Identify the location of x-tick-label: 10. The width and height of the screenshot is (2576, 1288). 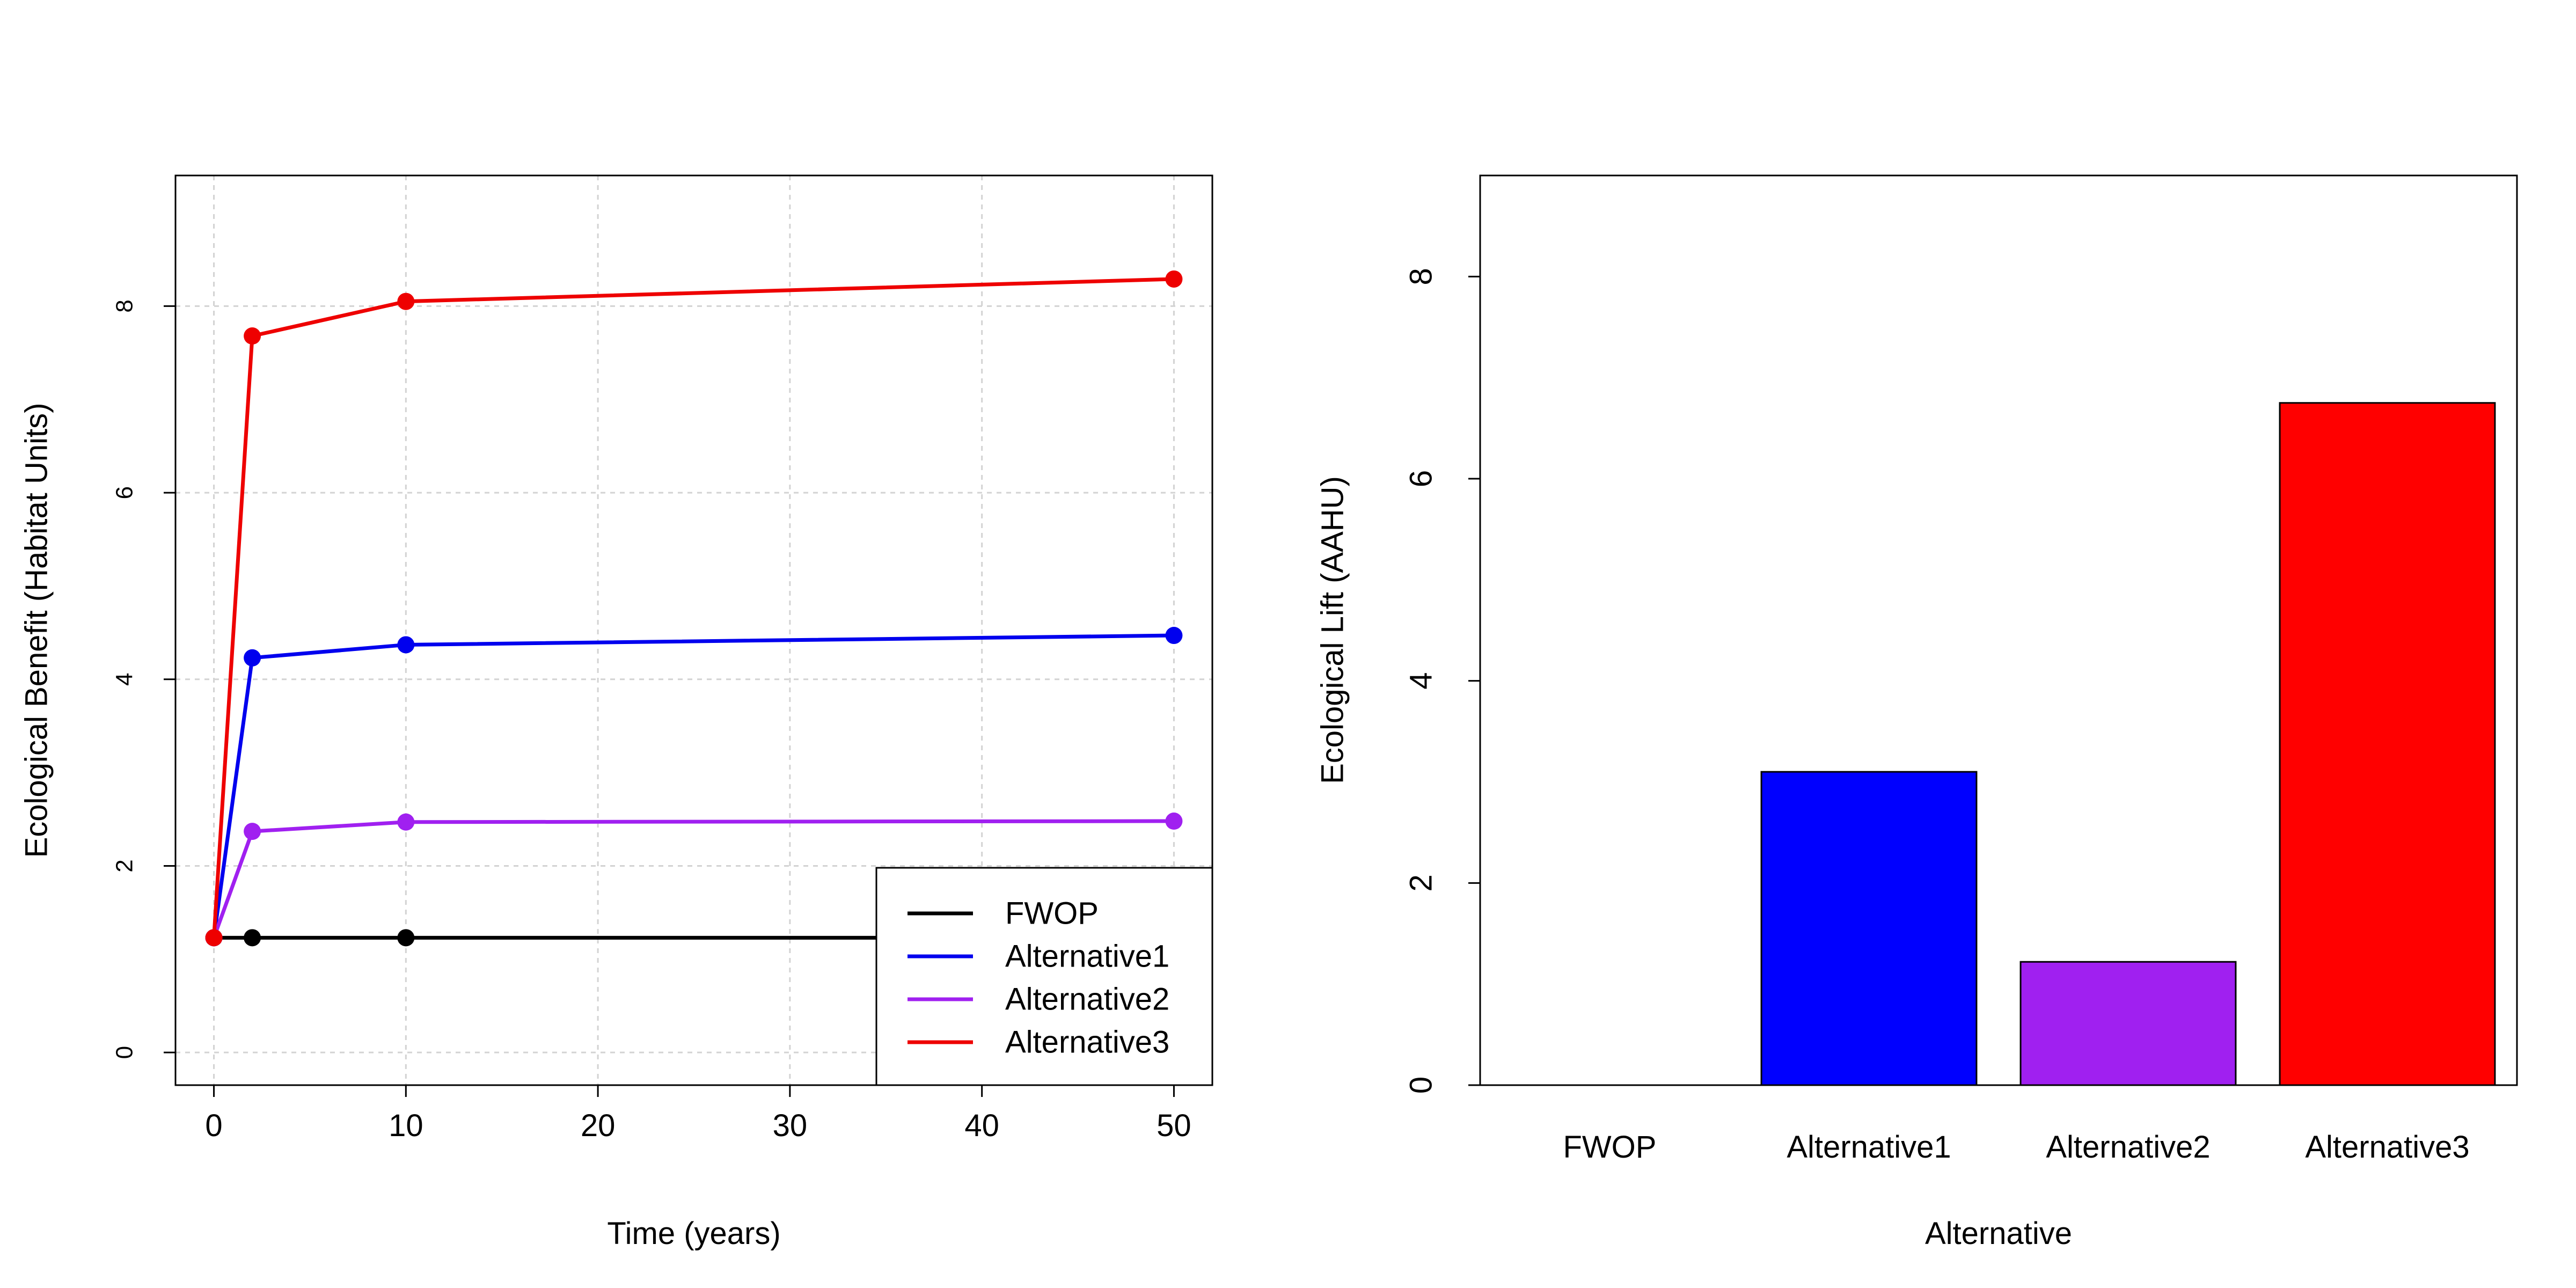
(406, 1125).